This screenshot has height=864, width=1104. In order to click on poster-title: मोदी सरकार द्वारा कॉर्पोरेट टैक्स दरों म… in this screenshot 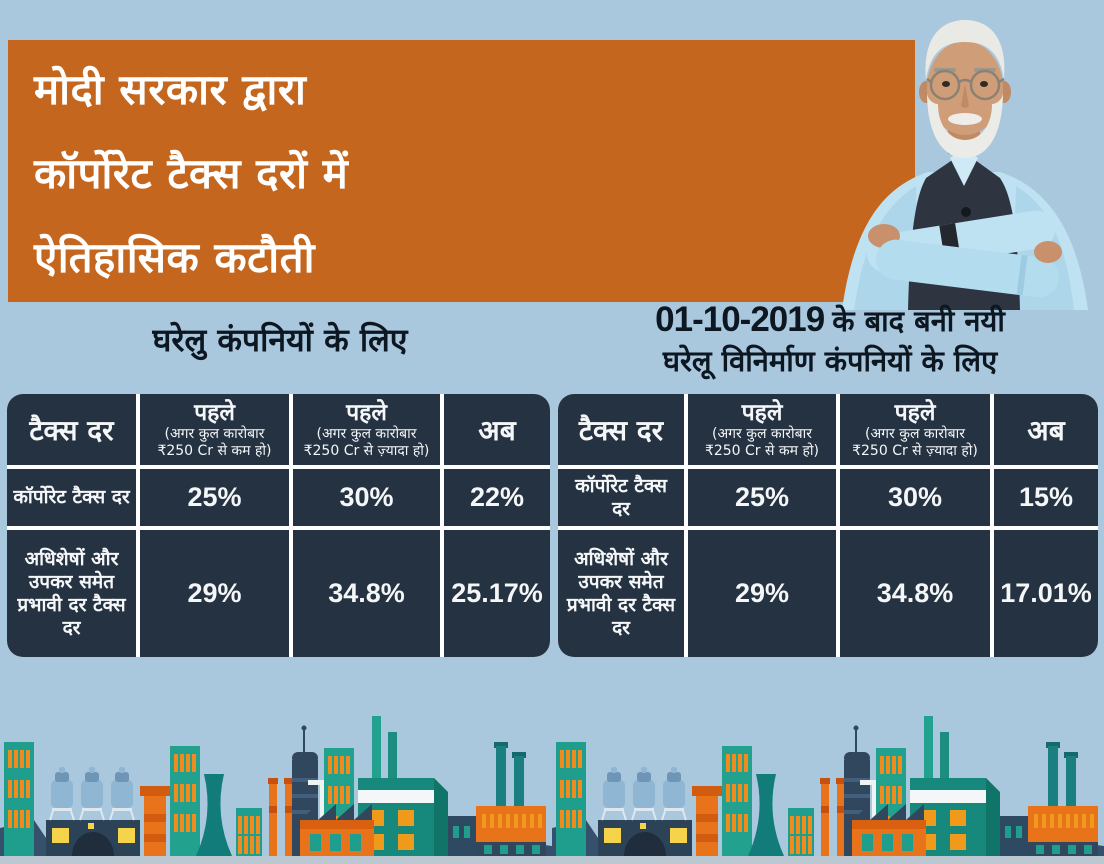, I will do `click(191, 174)`.